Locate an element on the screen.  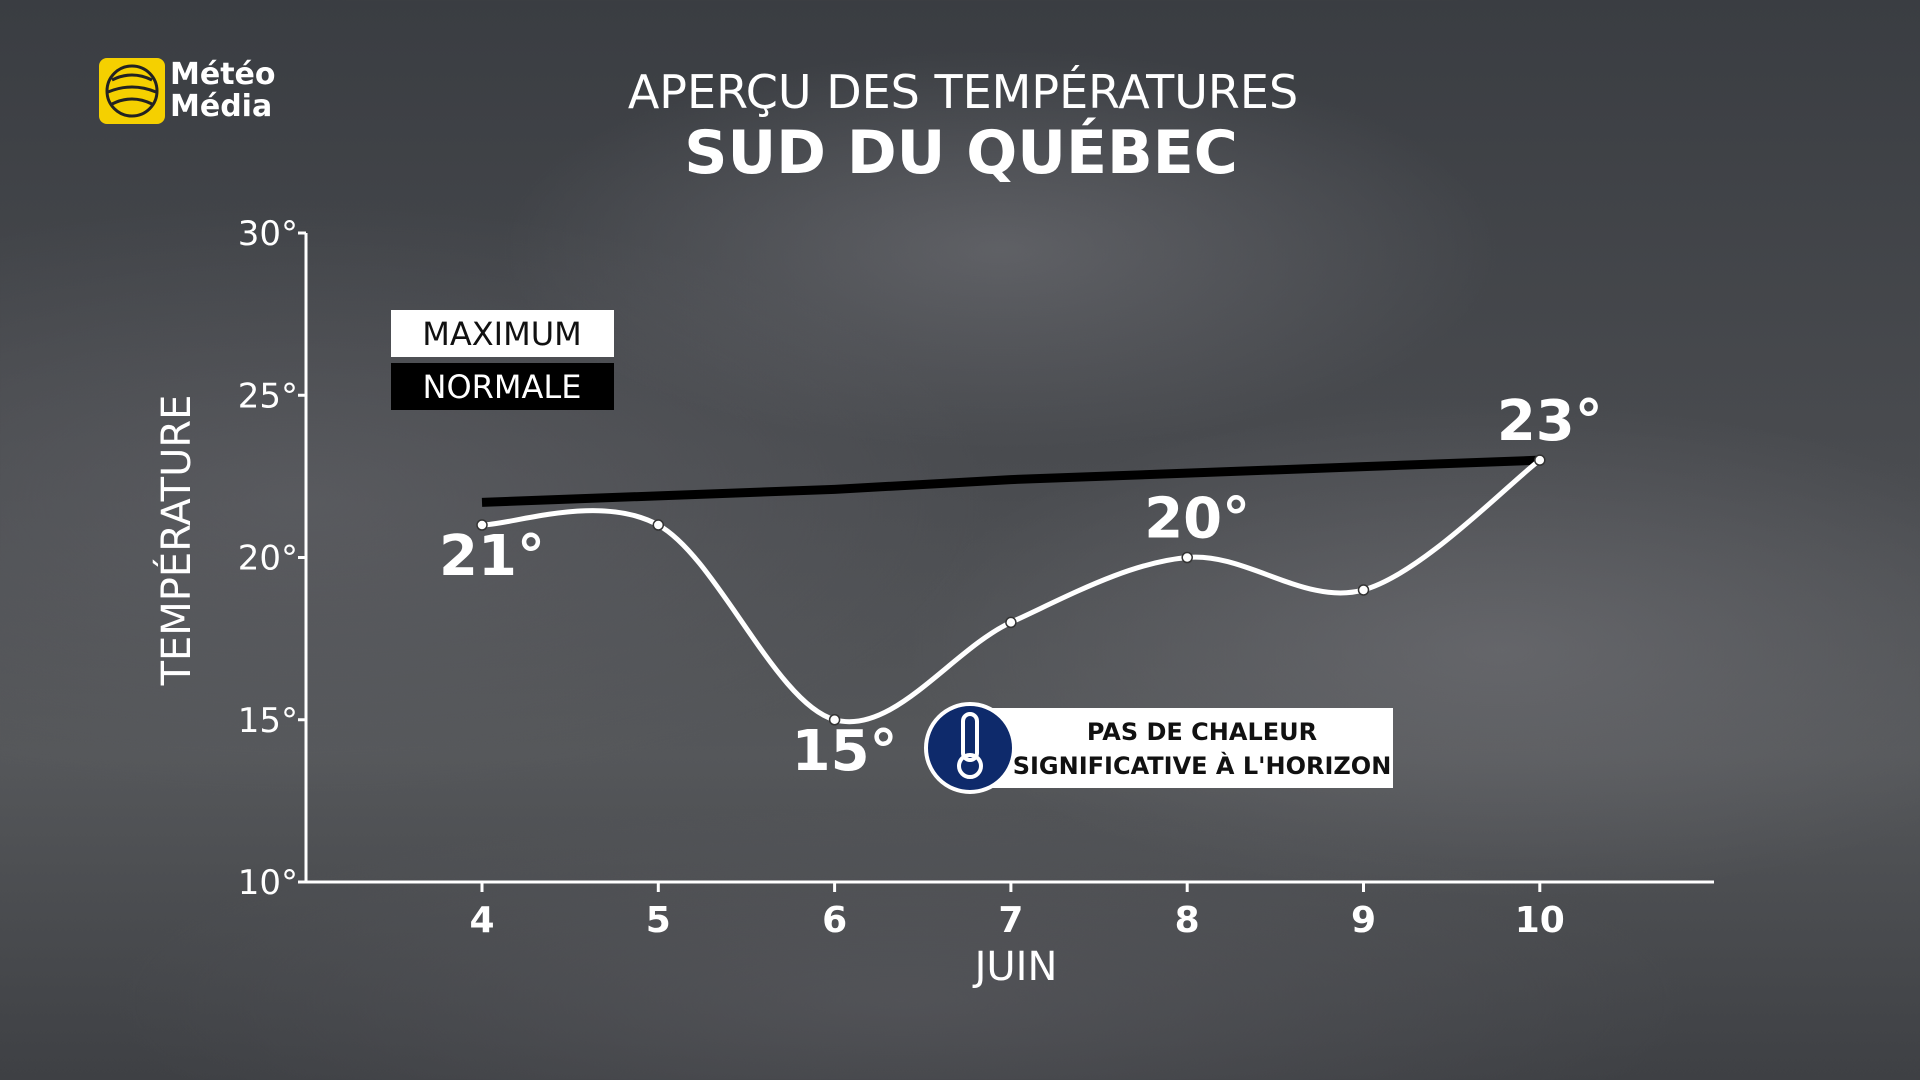
callout-box is located at coordinates (1179, 748).